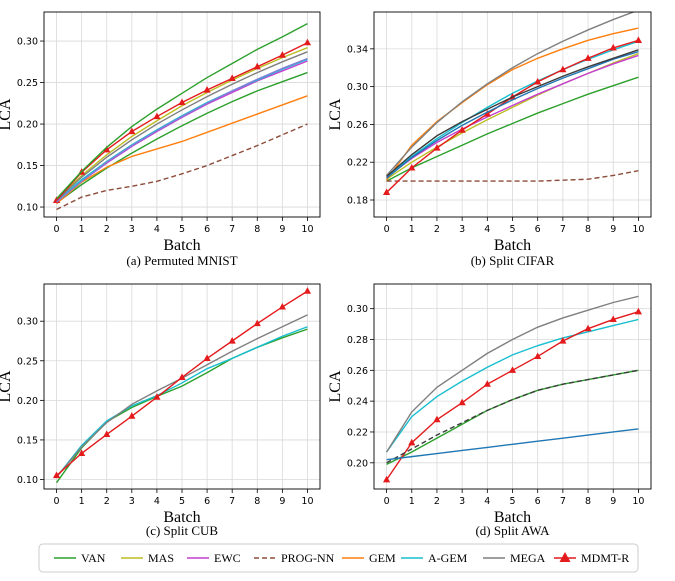  I want to click on legend-marker-mdmt-r, so click(565, 557).